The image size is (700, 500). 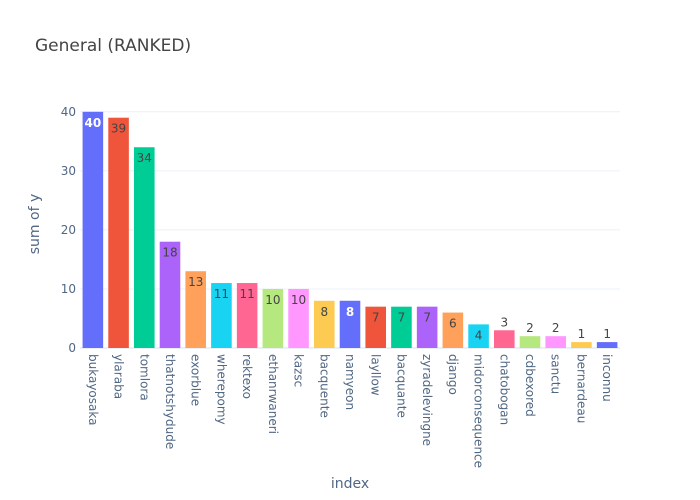 What do you see at coordinates (72, 348) in the screenshot?
I see `y-tick-label: 0` at bounding box center [72, 348].